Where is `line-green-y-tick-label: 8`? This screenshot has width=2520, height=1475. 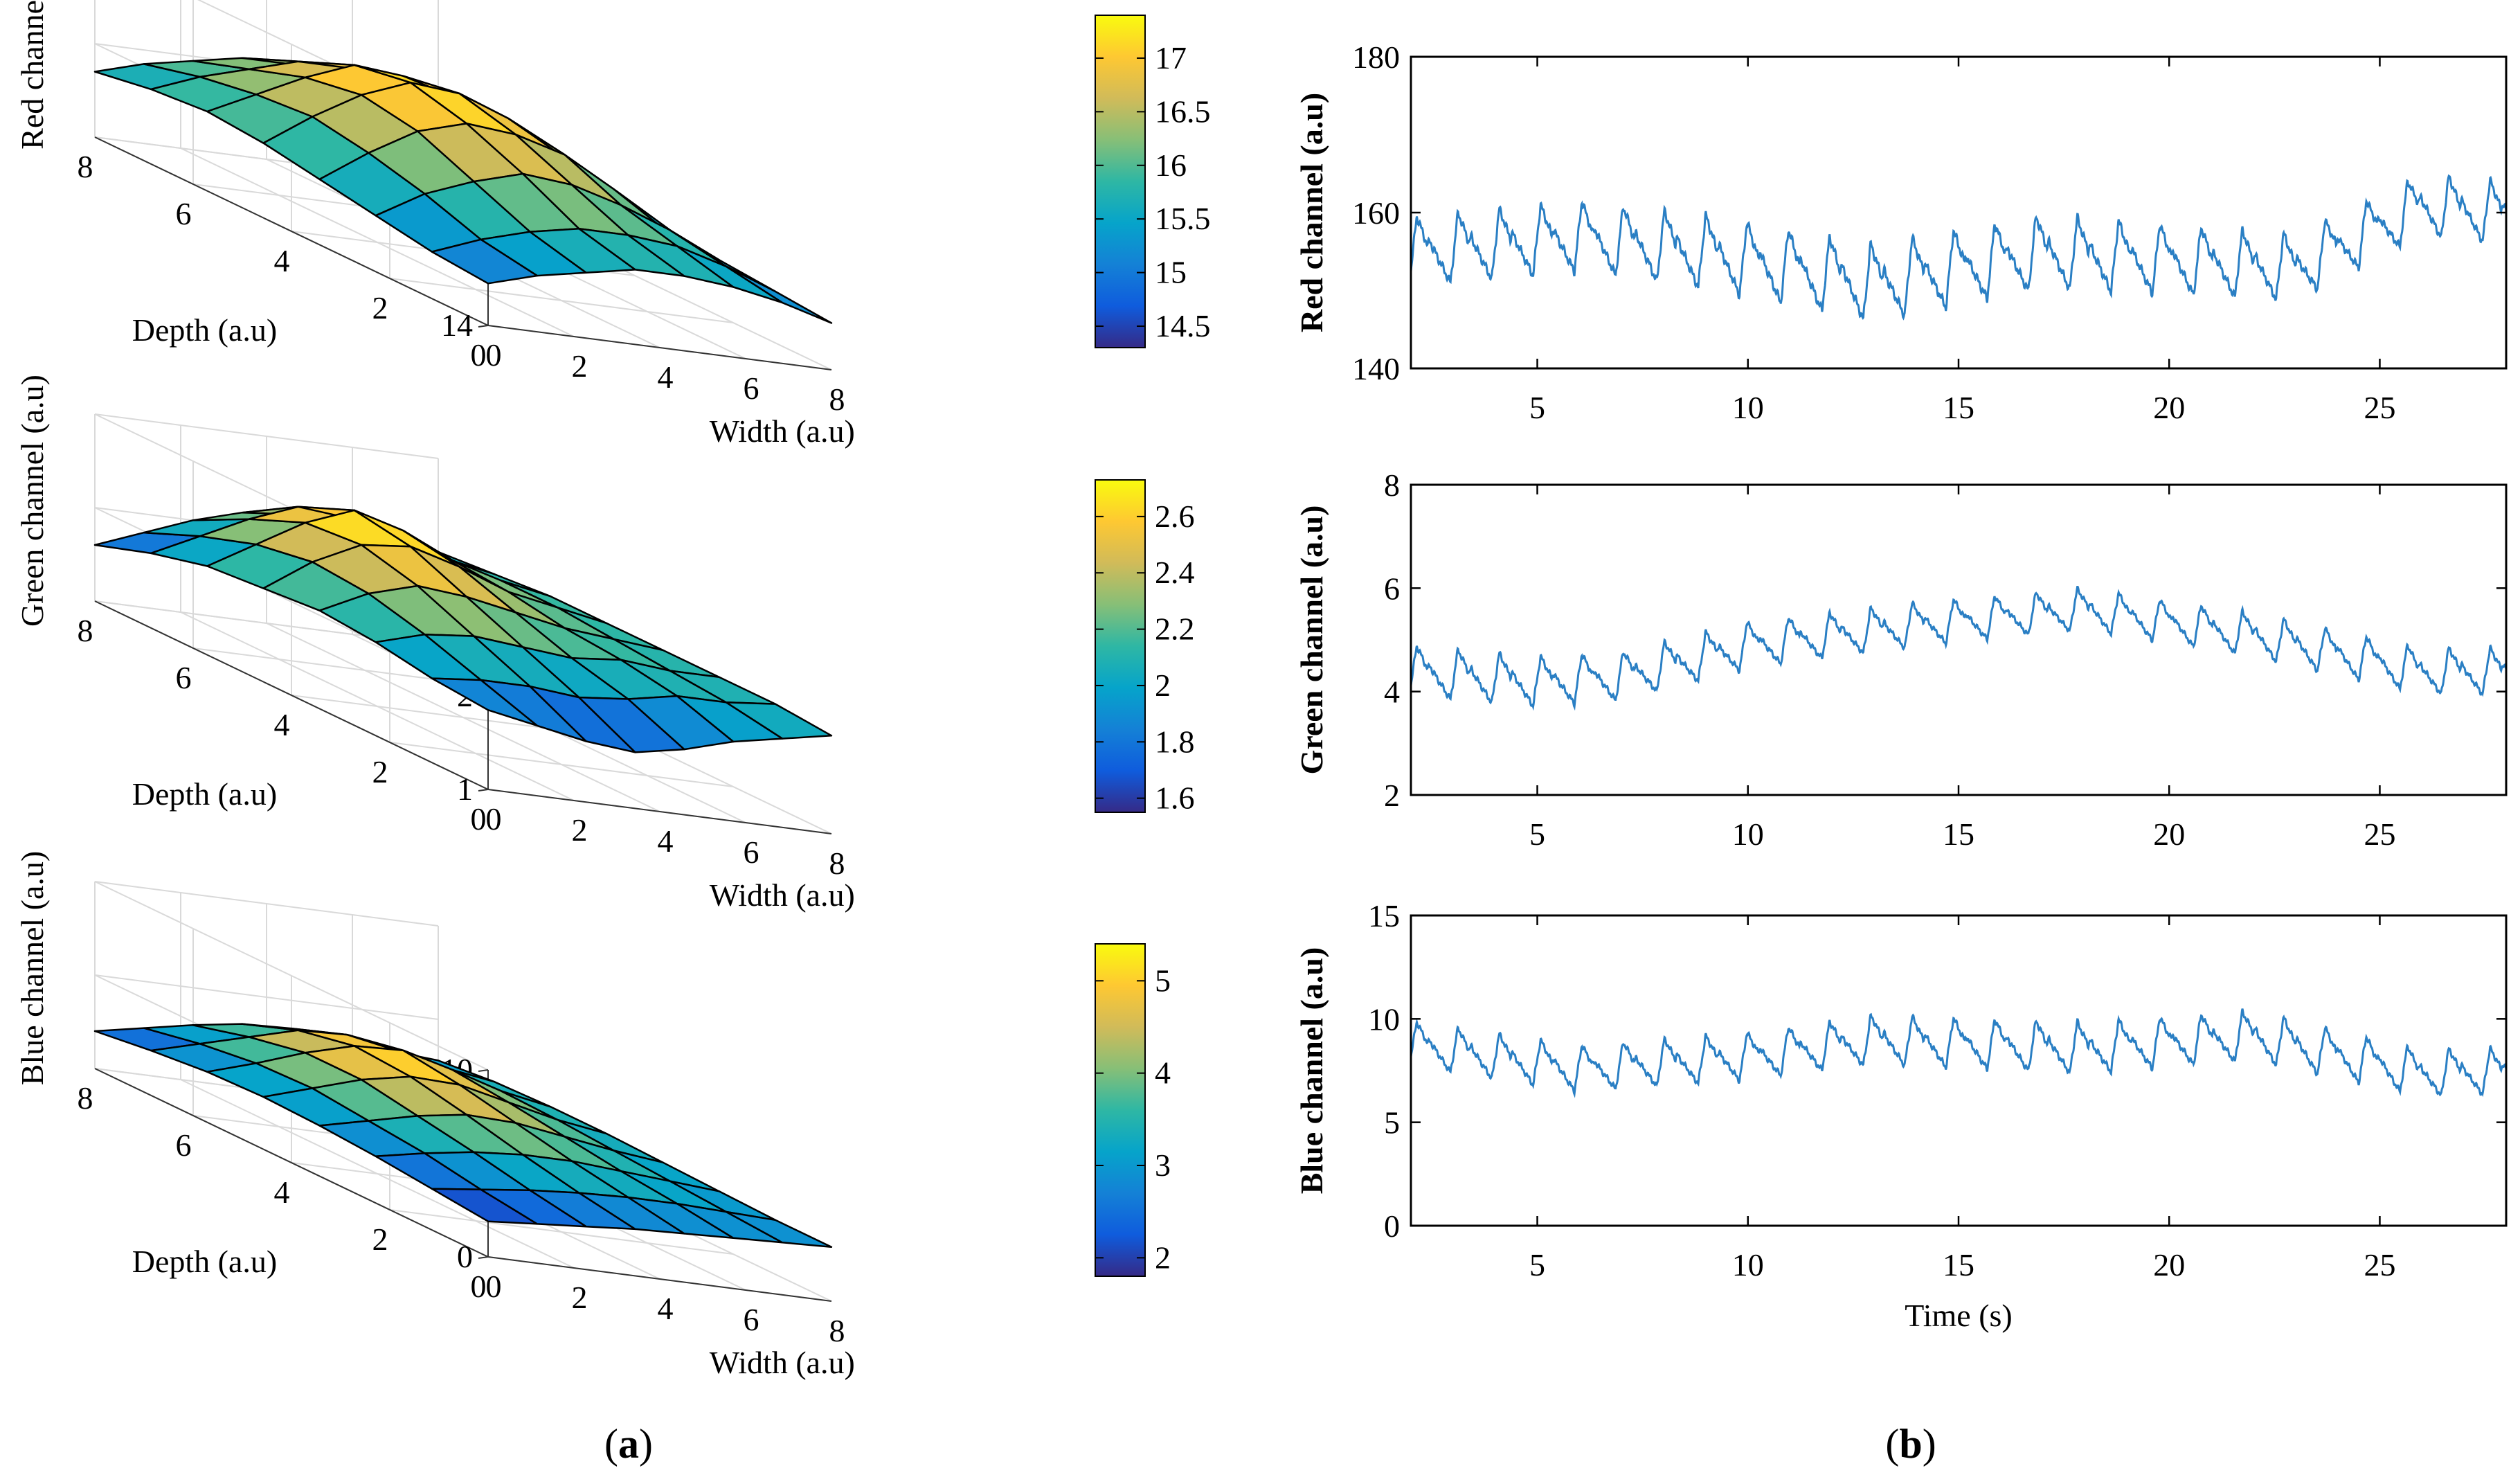
line-green-y-tick-label: 8 is located at coordinates (1392, 485).